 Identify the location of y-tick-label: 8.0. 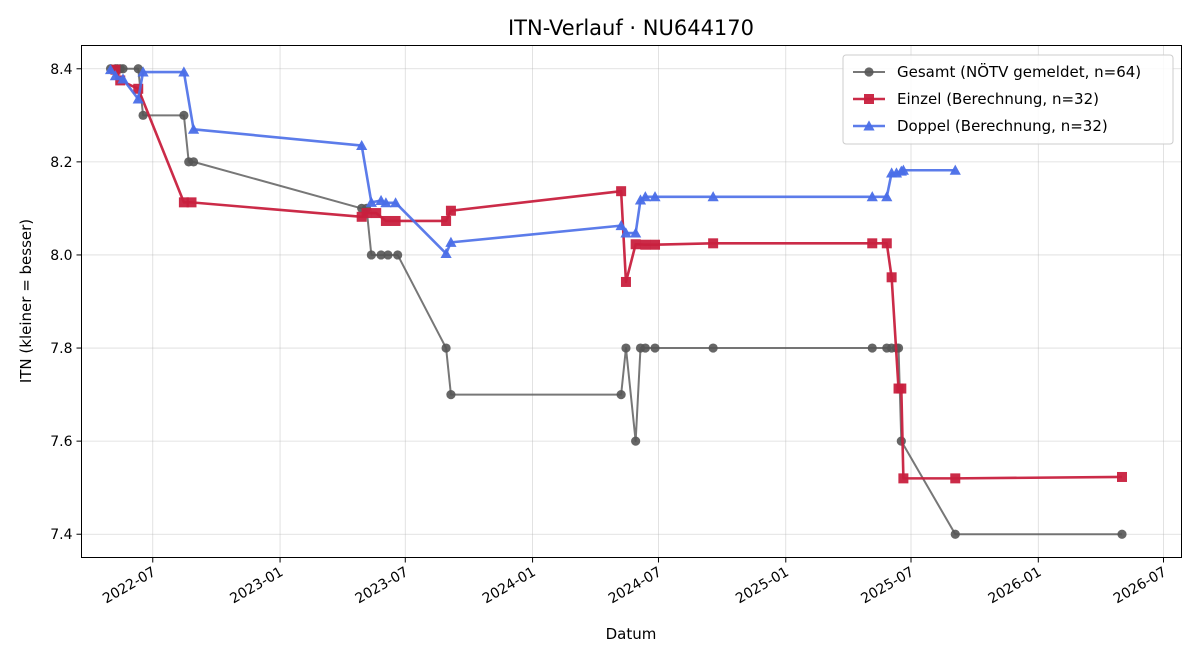
(61, 256).